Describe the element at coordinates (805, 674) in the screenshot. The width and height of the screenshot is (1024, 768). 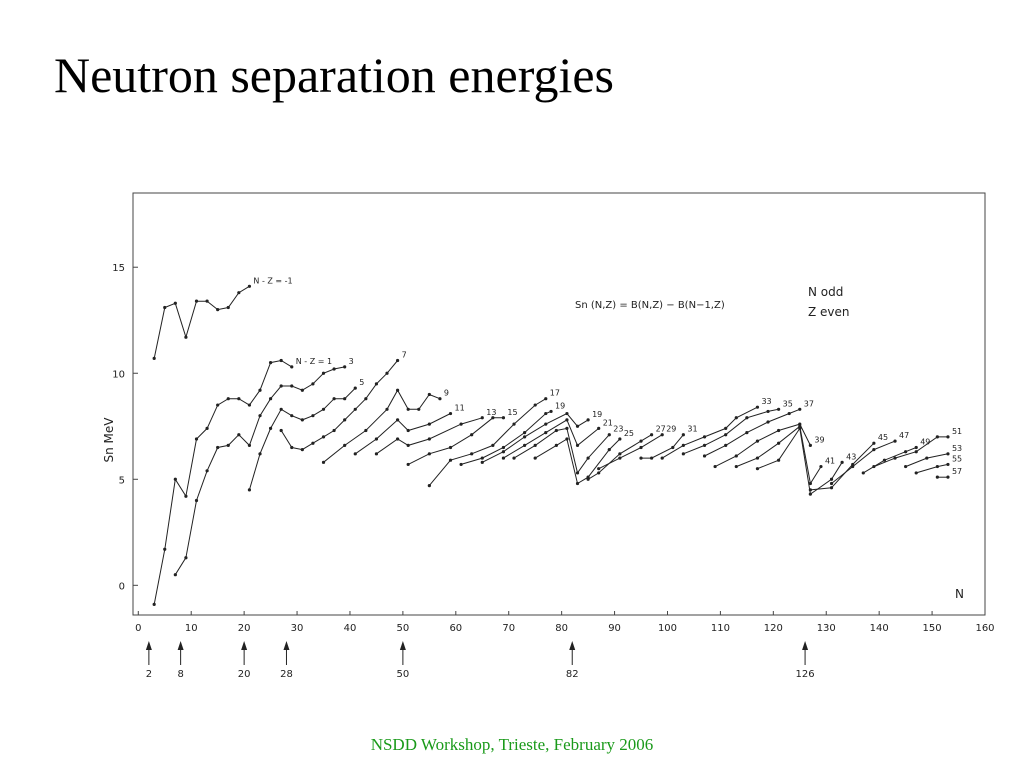
I see `magic-label: 126` at that location.